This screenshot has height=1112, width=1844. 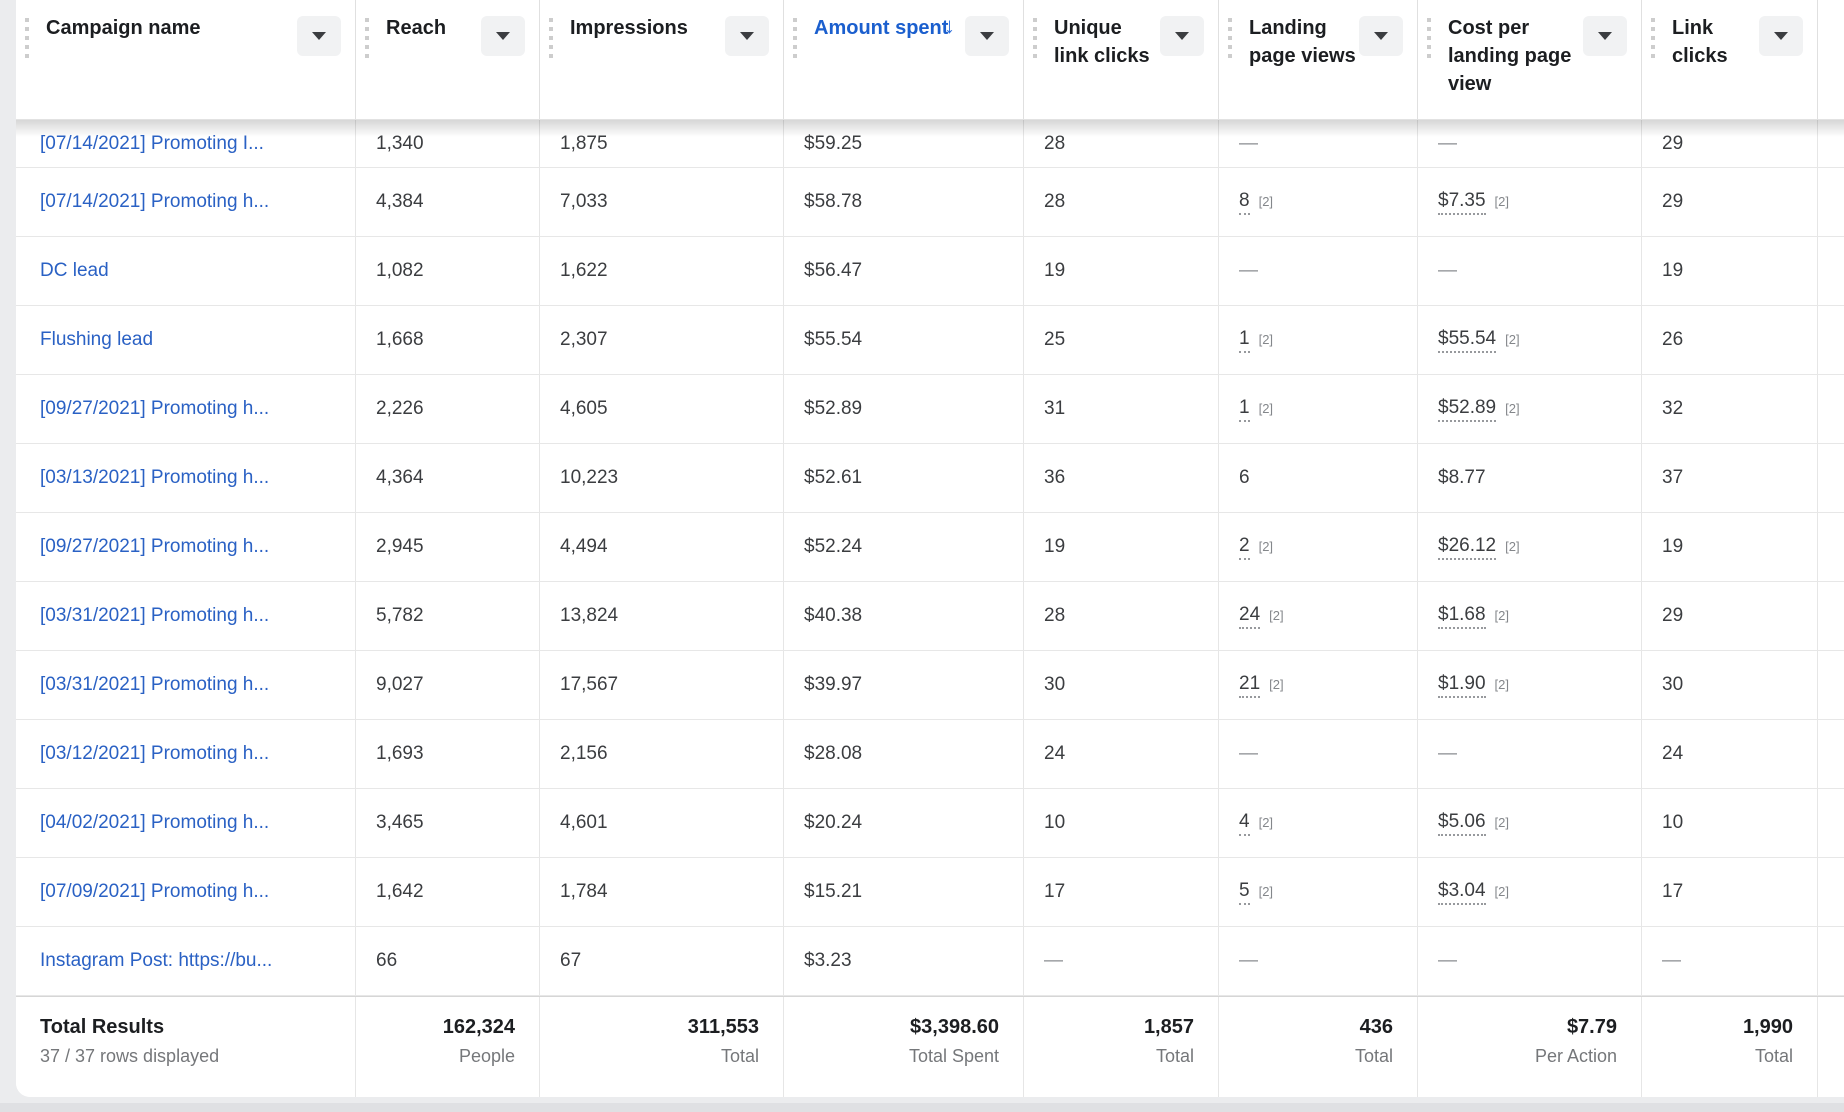 I want to click on cell-value: $55.54, so click(x=833, y=339).